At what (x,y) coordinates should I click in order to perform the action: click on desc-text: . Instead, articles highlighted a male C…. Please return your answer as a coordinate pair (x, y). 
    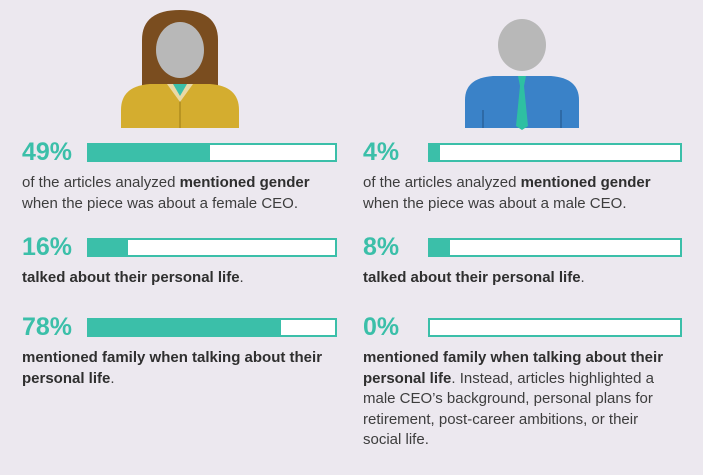
    Looking at the image, I should click on (508, 409).